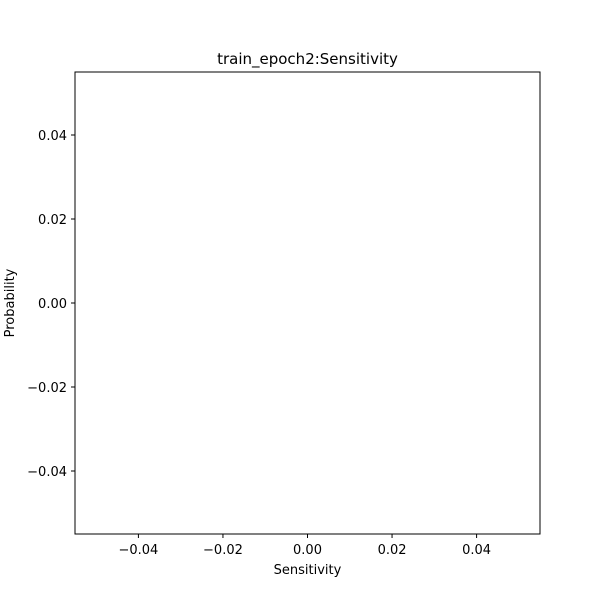 This screenshot has width=600, height=600. I want to click on y-tick-label: −0.02, so click(47, 388).